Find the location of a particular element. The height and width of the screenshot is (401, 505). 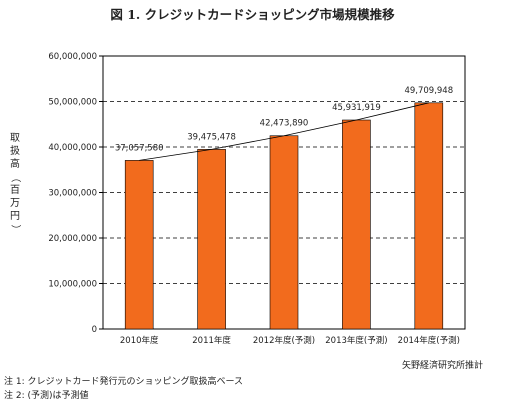

data-label: 39,475,478 is located at coordinates (211, 137).